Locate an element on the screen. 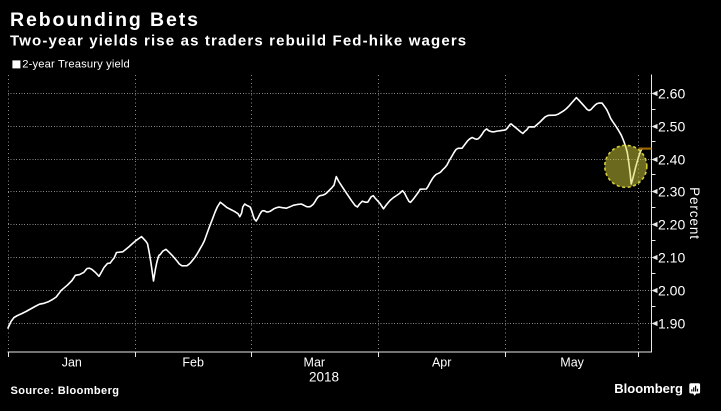 This screenshot has height=411, width=721. svg-text: Rebounding Bets is located at coordinates (105, 20).